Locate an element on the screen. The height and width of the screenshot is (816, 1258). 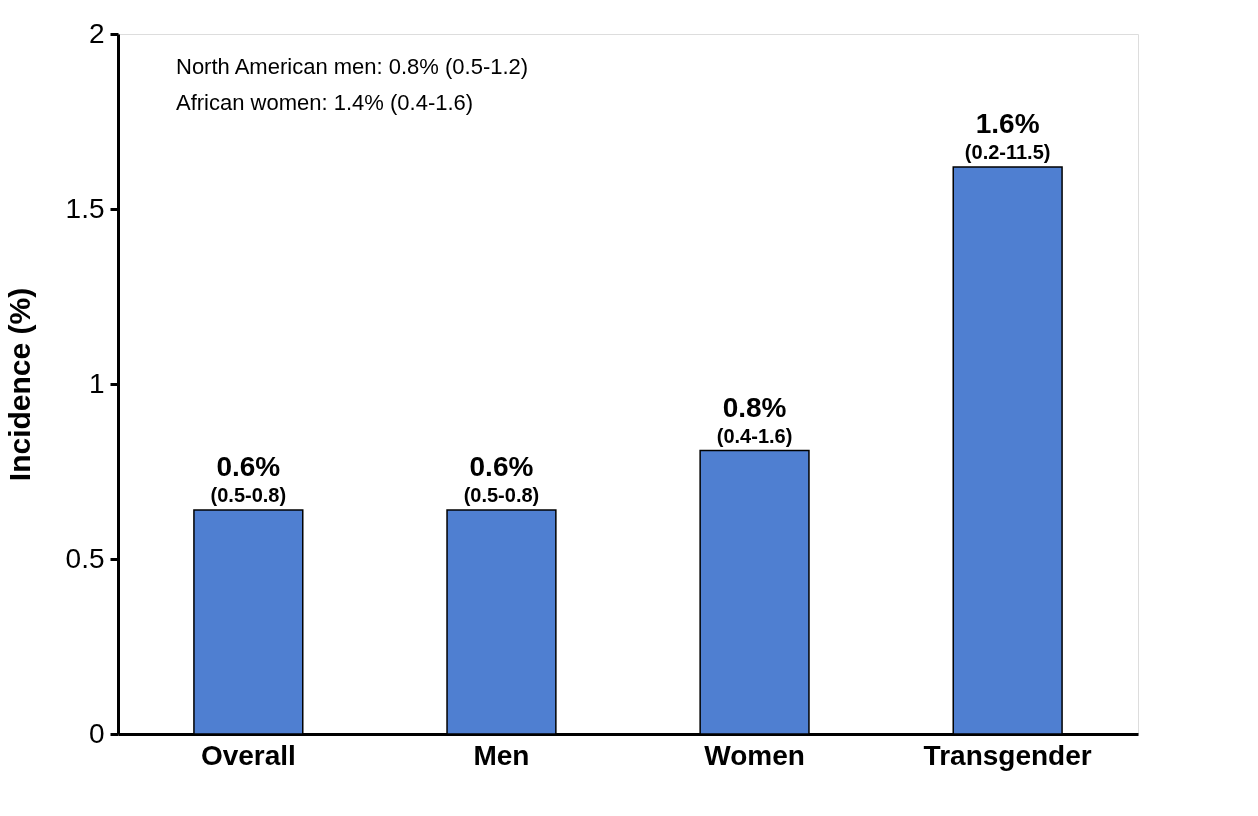
y-tick-label: 0.5 is located at coordinates (85, 558).